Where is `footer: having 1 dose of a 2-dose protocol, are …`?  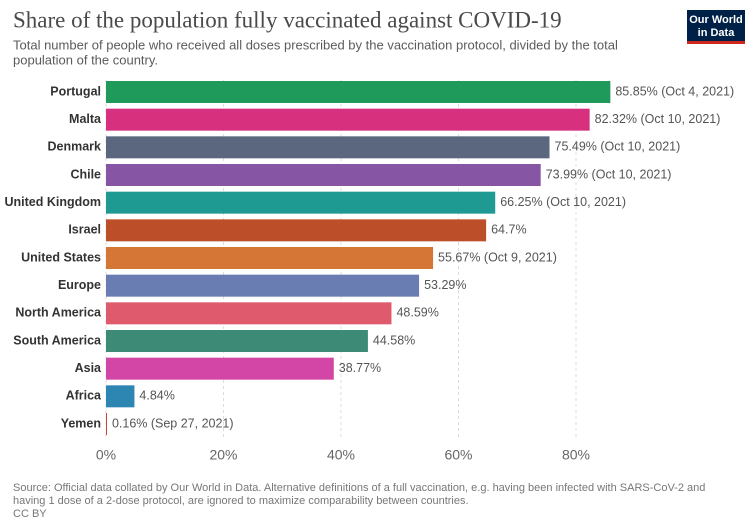
footer: having 1 dose of a 2-dose protocol, are … is located at coordinates (241, 501).